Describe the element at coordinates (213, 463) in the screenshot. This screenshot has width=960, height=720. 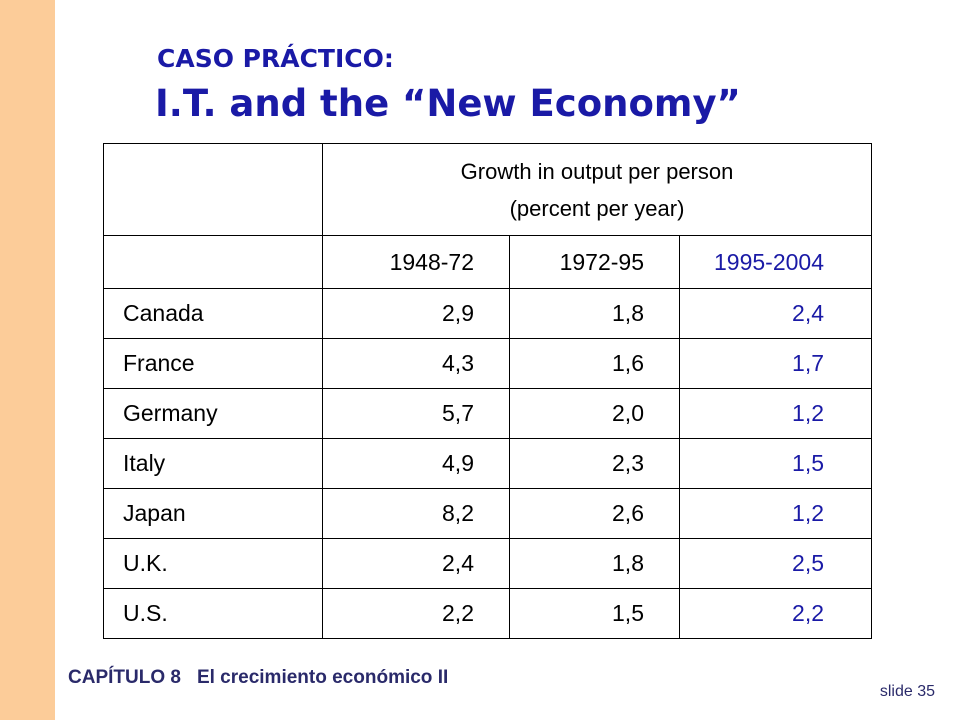
I see `country-cell: Italy` at that location.